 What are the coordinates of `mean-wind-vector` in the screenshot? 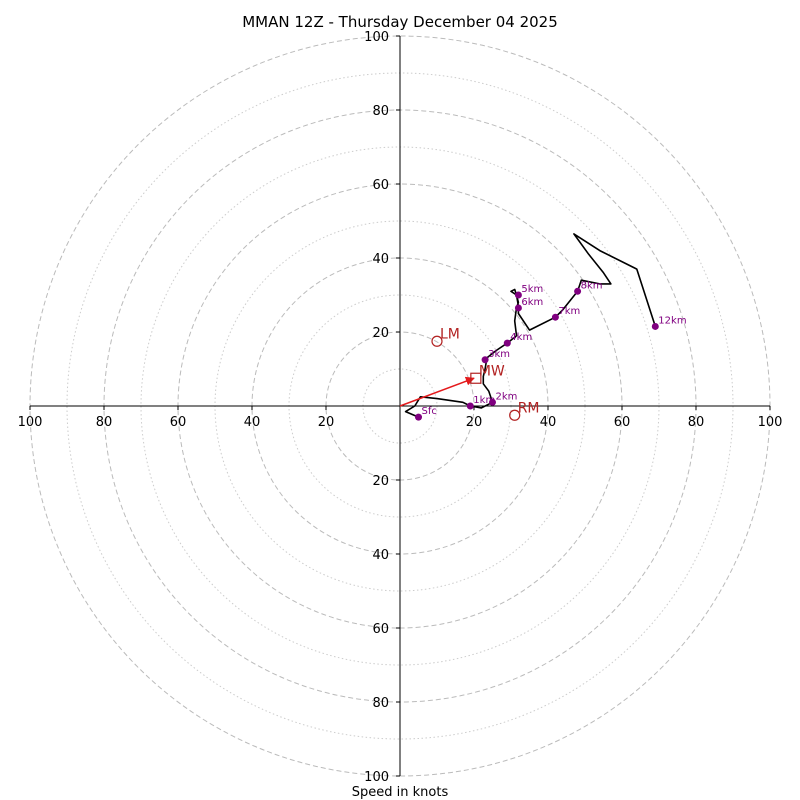 It's located at (437, 391).